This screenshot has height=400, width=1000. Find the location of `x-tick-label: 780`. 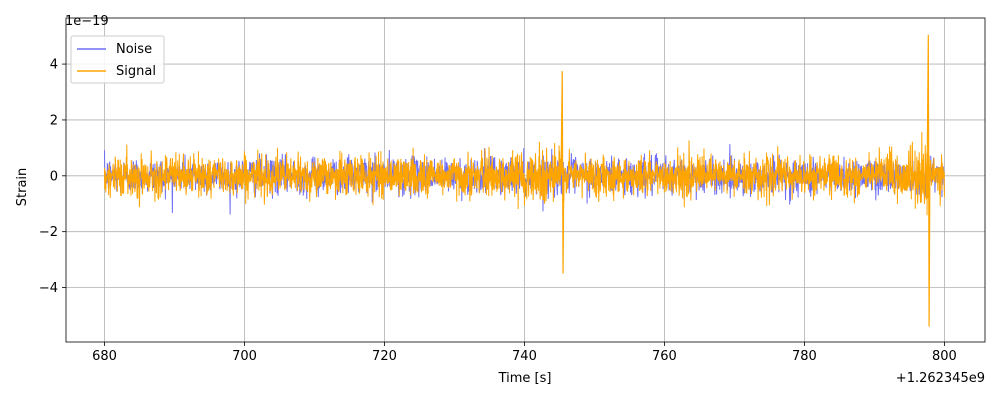

x-tick-label: 780 is located at coordinates (804, 356).